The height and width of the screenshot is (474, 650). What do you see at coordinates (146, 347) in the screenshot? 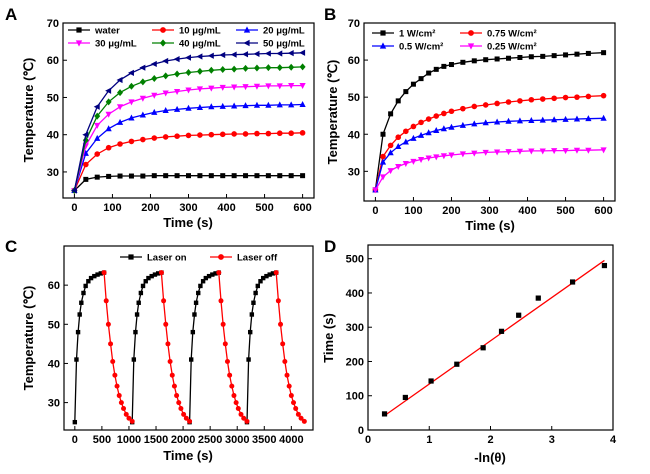
I see `panel-c-series-0-cycle-1-line` at bounding box center [146, 347].